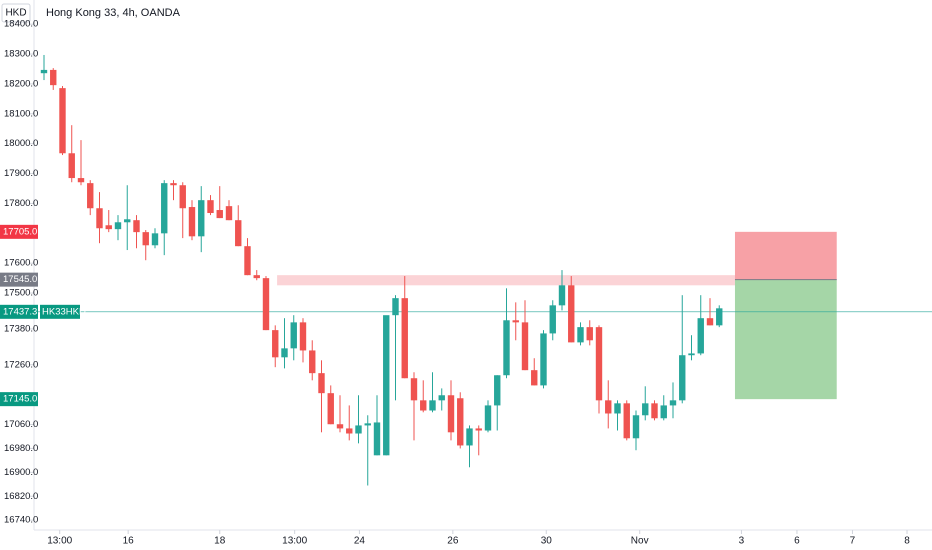 Image resolution: width=932 pixels, height=550 pixels. What do you see at coordinates (21, 83) in the screenshot?
I see `y-tick-label: 18200.0` at bounding box center [21, 83].